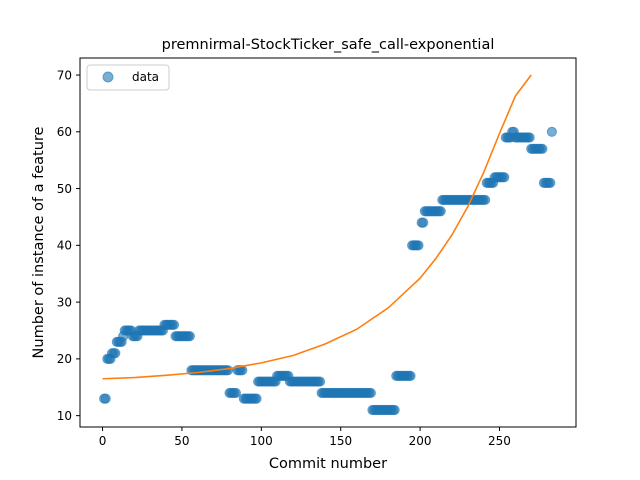  Describe the element at coordinates (64, 246) in the screenshot. I see `y-tick-label: 40` at that location.